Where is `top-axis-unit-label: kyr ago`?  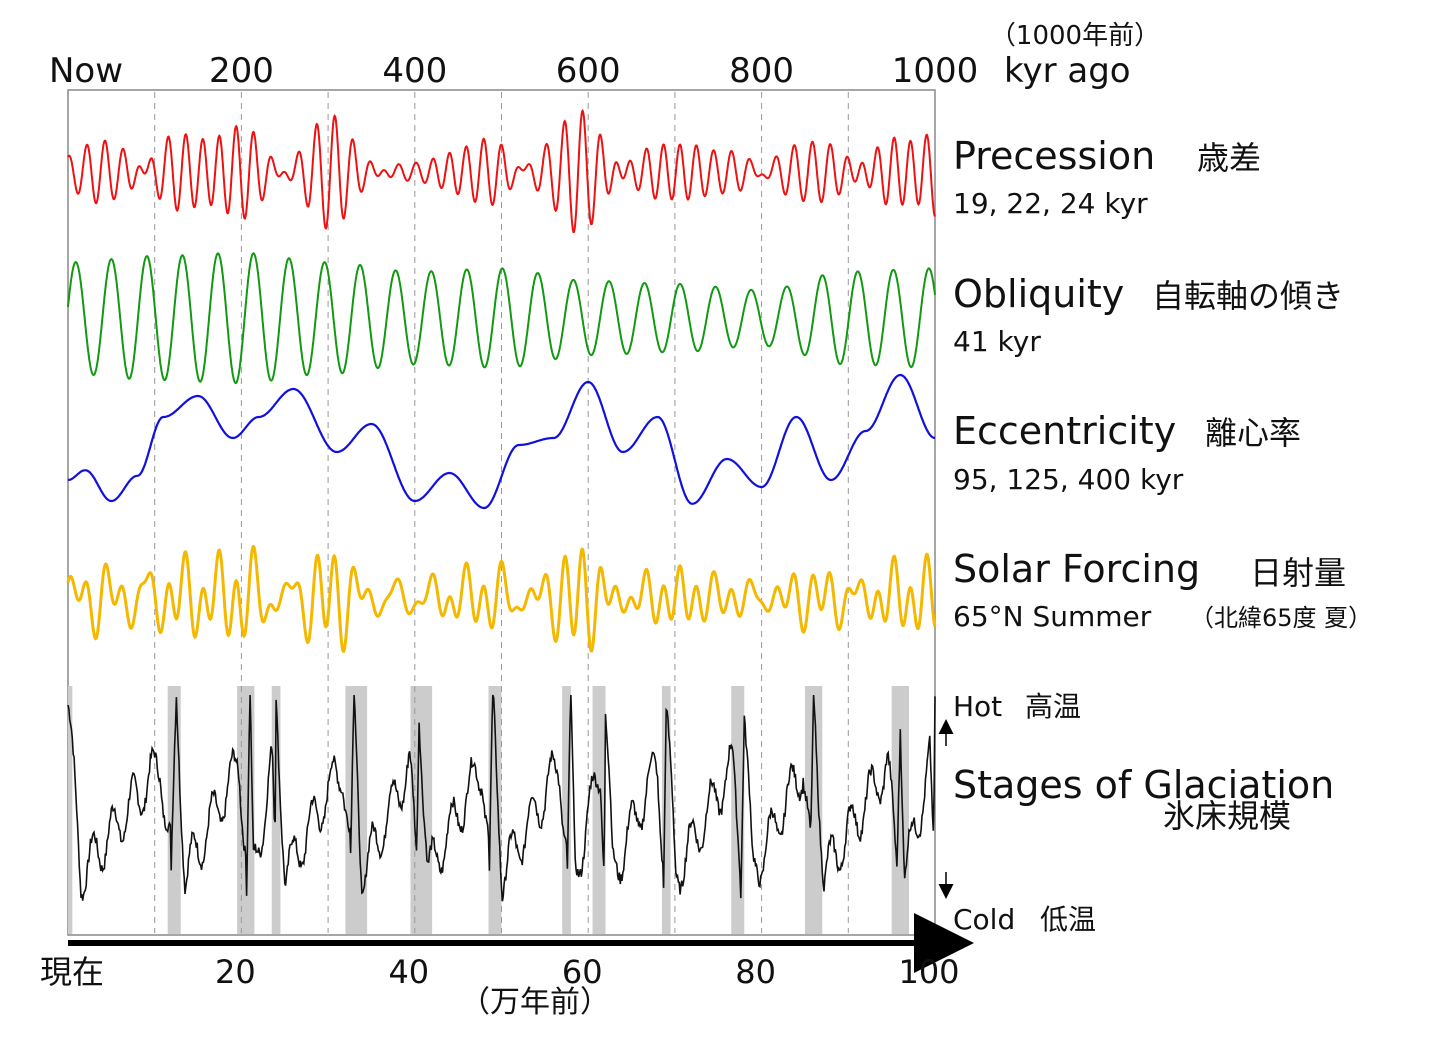
top-axis-unit-label: kyr ago is located at coordinates (1067, 71).